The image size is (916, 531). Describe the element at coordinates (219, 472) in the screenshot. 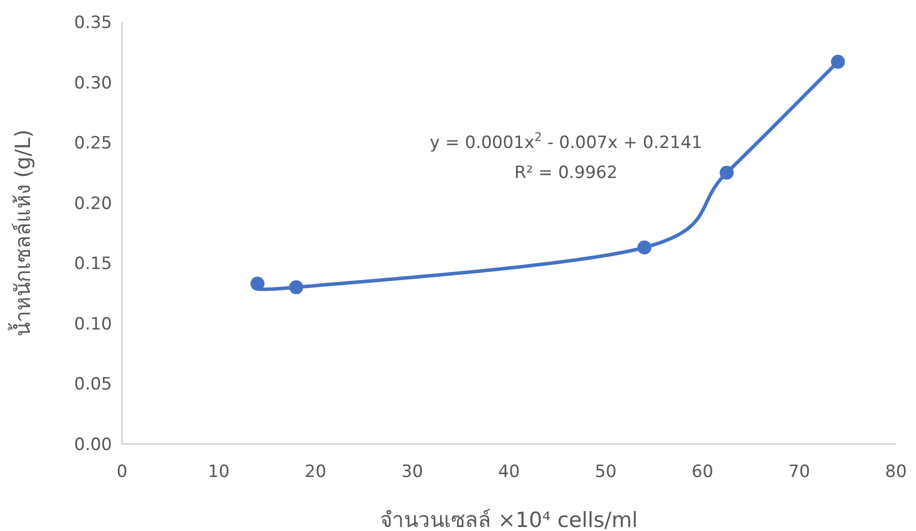

I see `x-tick-label: 10` at that location.